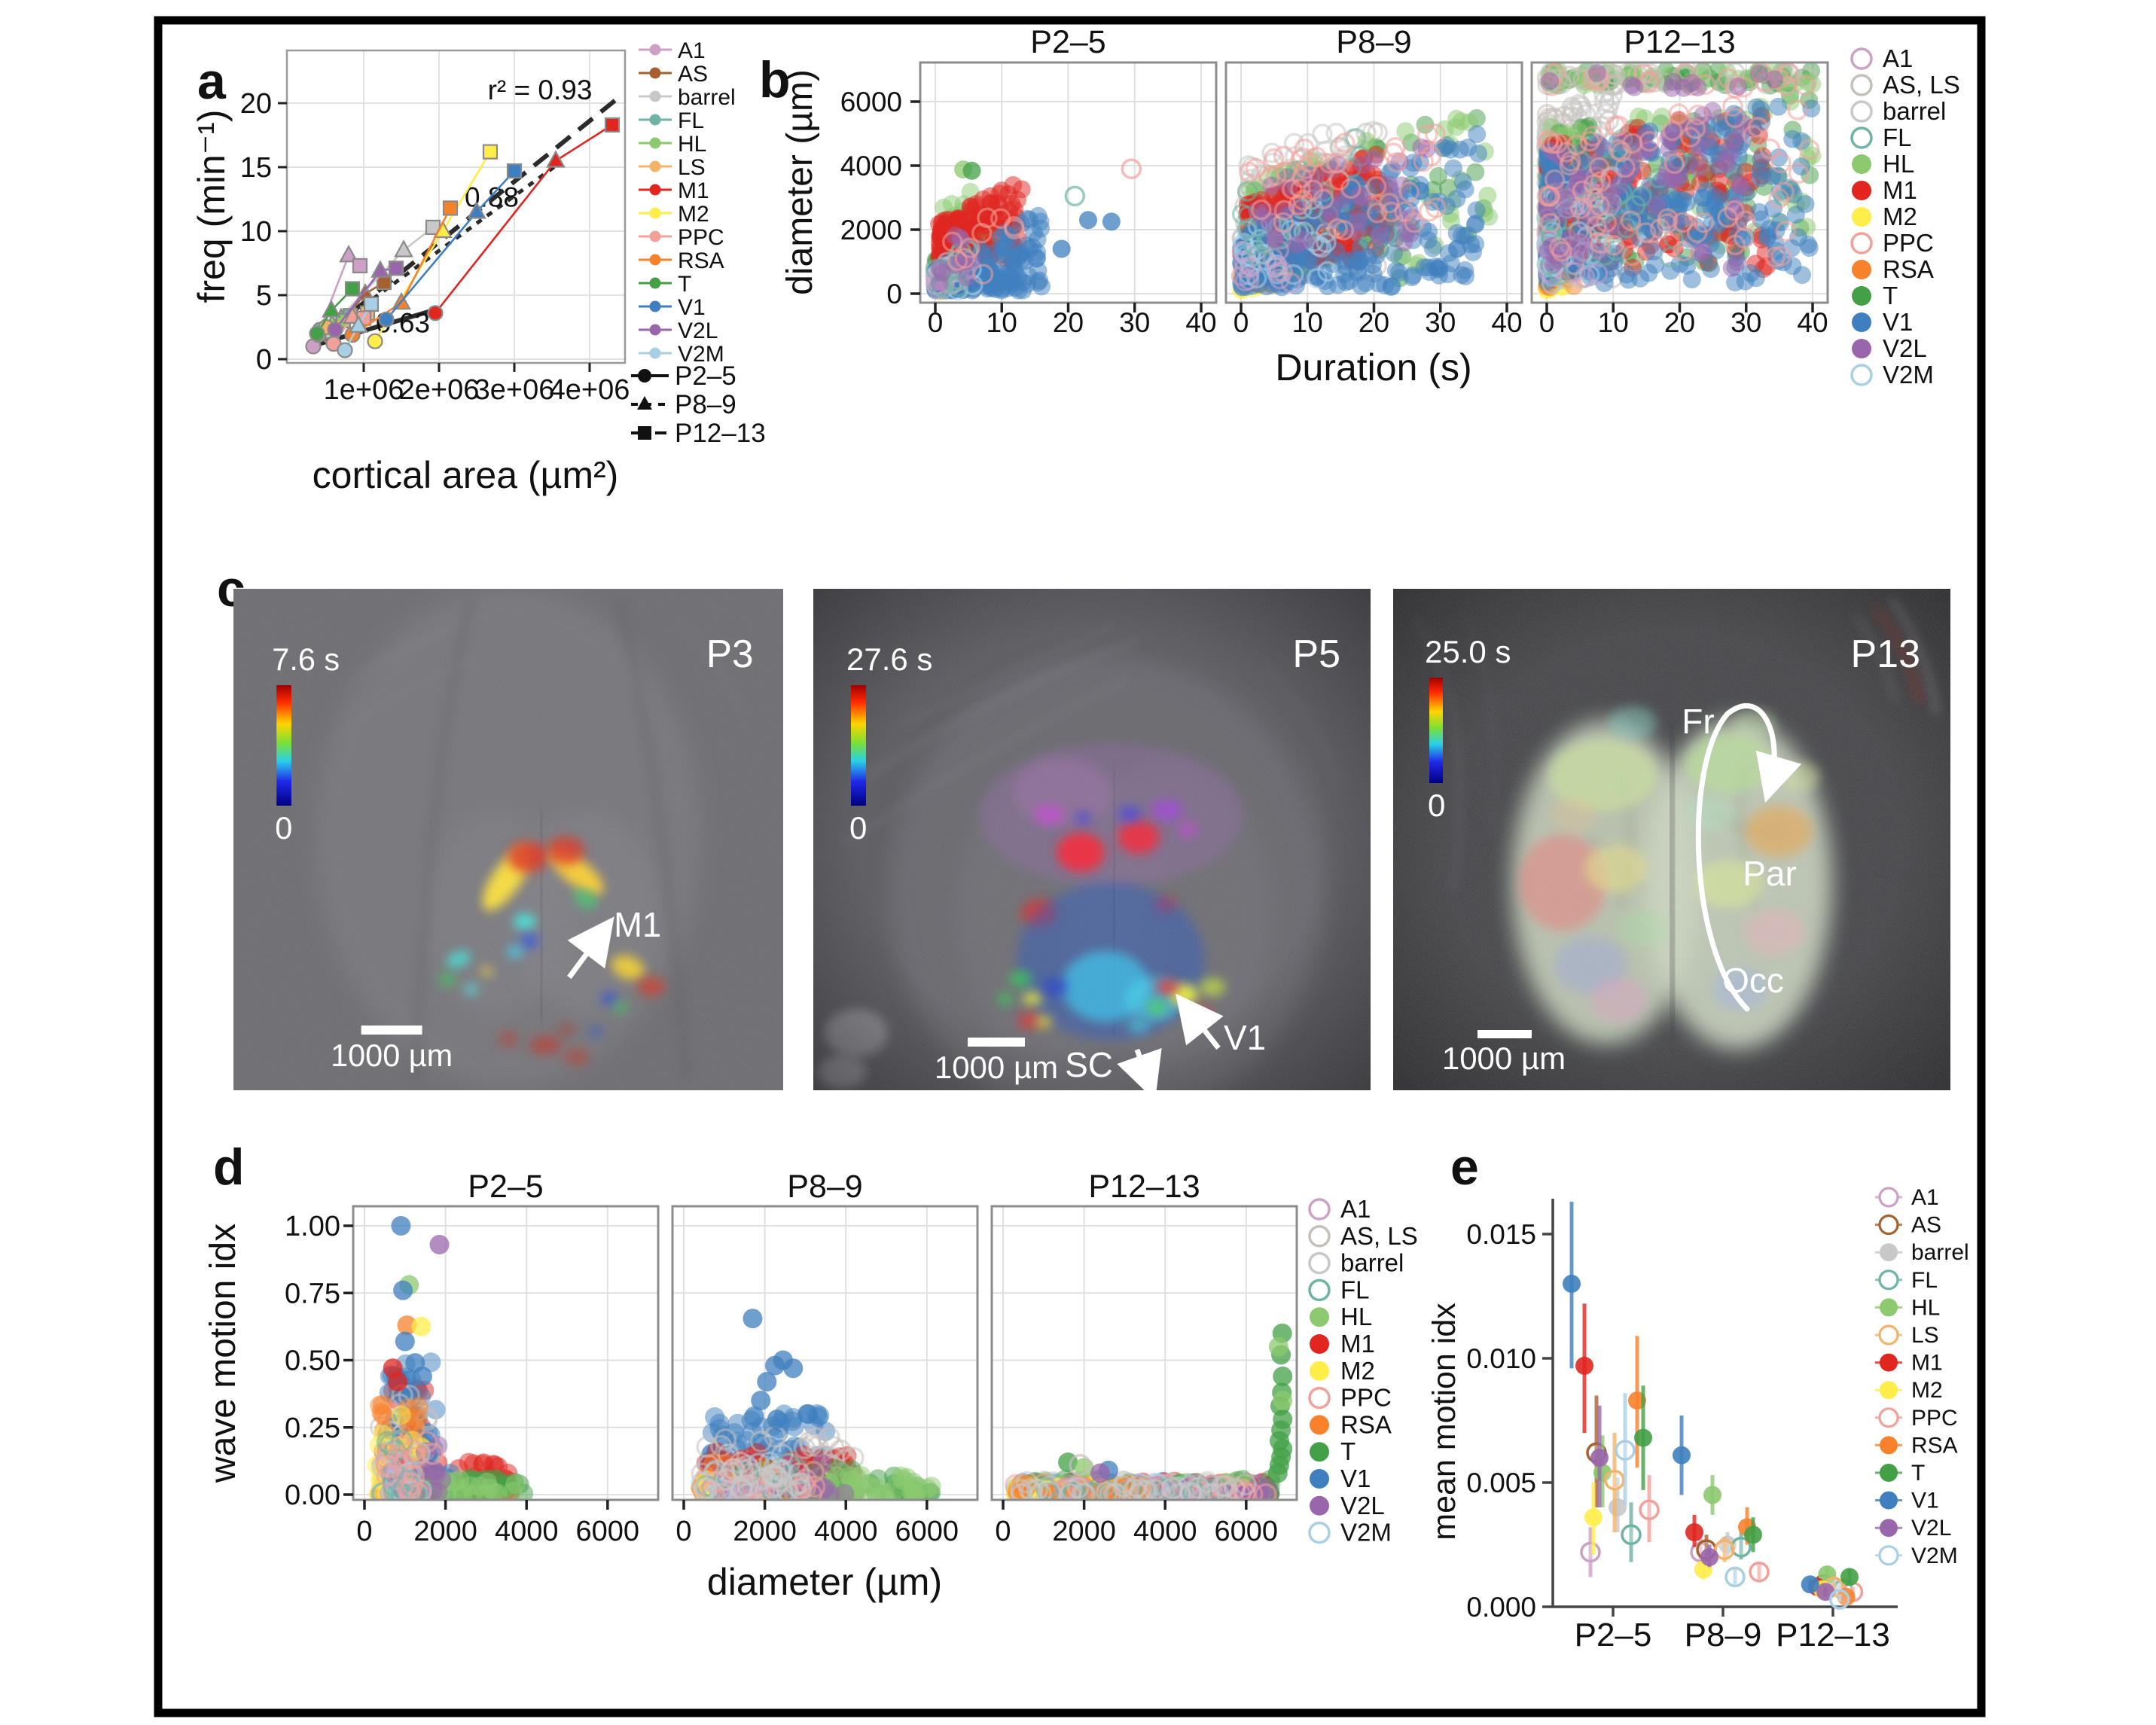 The image size is (2156, 1725). Describe the element at coordinates (1679, 322) in the screenshot. I see `x-tick: 20` at that location.